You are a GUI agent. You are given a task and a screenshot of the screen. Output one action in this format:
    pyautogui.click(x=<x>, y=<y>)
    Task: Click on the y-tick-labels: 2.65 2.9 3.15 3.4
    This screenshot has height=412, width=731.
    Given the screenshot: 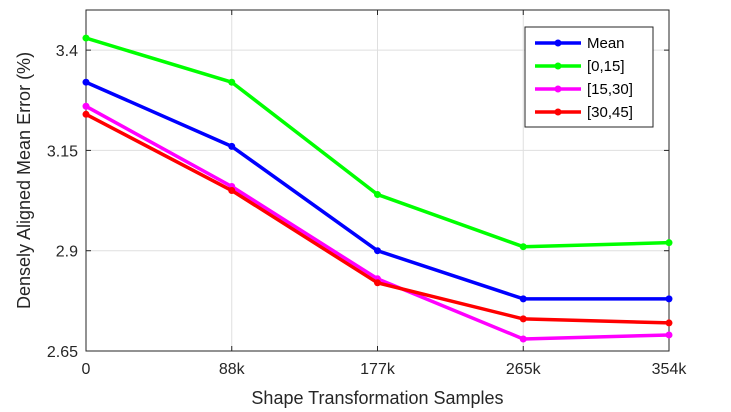 What is the action you would take?
    pyautogui.click(x=62, y=202)
    